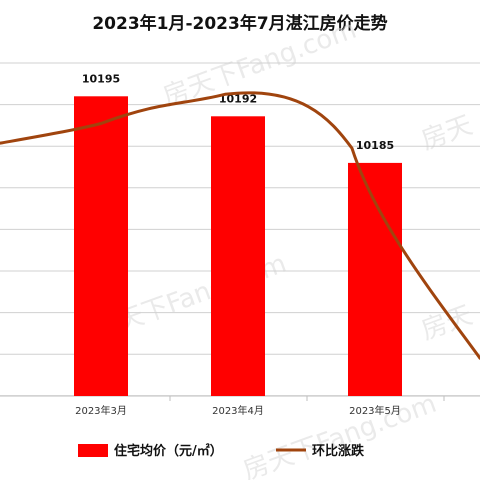  I want to click on chart-title: 2023年1月-2023年7月湛江房价走势, so click(240, 24).